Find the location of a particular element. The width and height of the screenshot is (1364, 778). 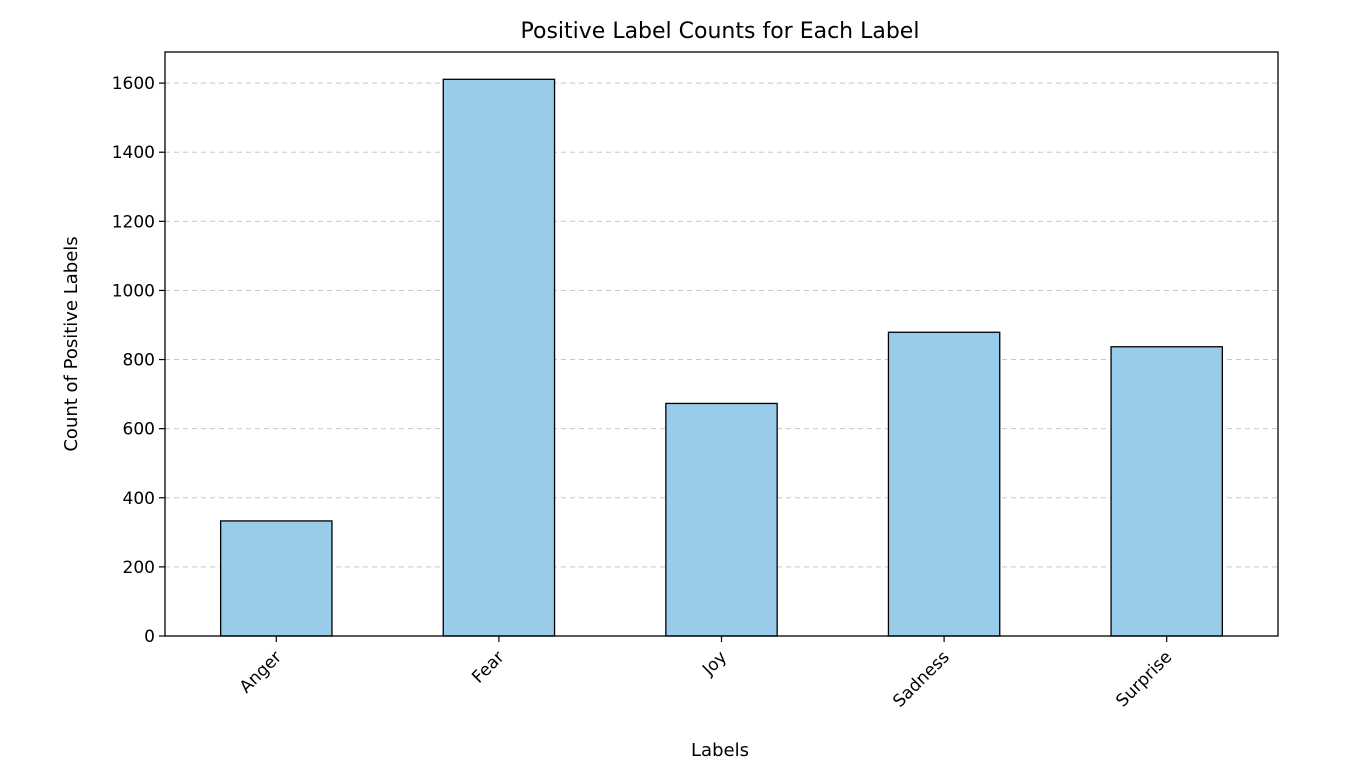

x-tick-label: Anger is located at coordinates (261, 672).